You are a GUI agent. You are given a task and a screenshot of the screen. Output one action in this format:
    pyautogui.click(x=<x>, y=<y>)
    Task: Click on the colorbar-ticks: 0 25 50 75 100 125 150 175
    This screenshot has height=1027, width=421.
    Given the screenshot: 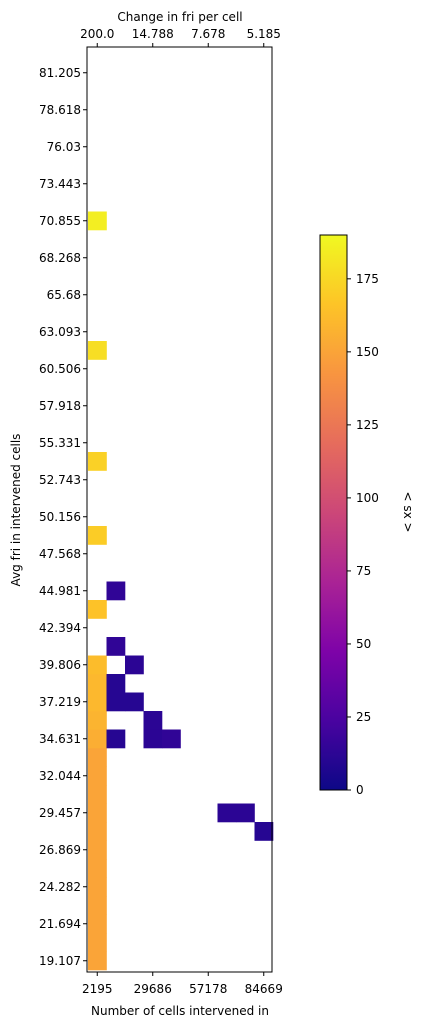 What is the action you would take?
    pyautogui.click(x=363, y=534)
    